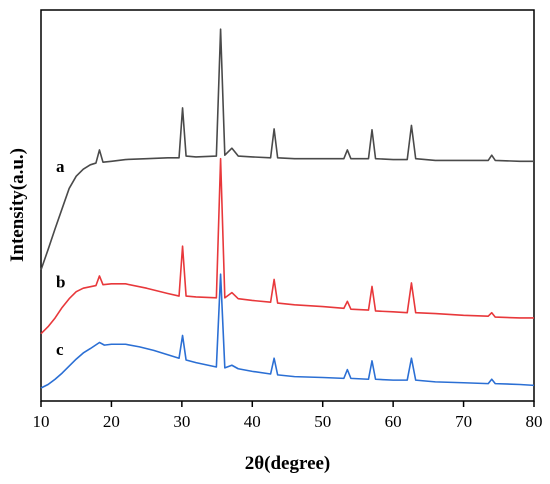  What do you see at coordinates (60, 349) in the screenshot?
I see `curve-label-c: c` at bounding box center [60, 349].